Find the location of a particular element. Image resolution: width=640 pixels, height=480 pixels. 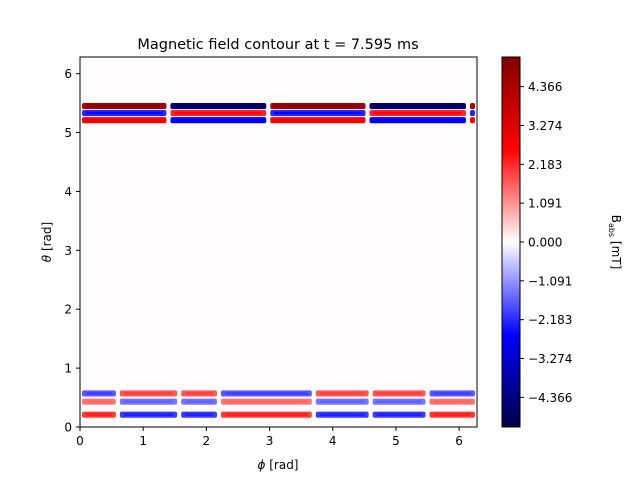

colorbar-tick-label: −4.366 is located at coordinates (550, 398).